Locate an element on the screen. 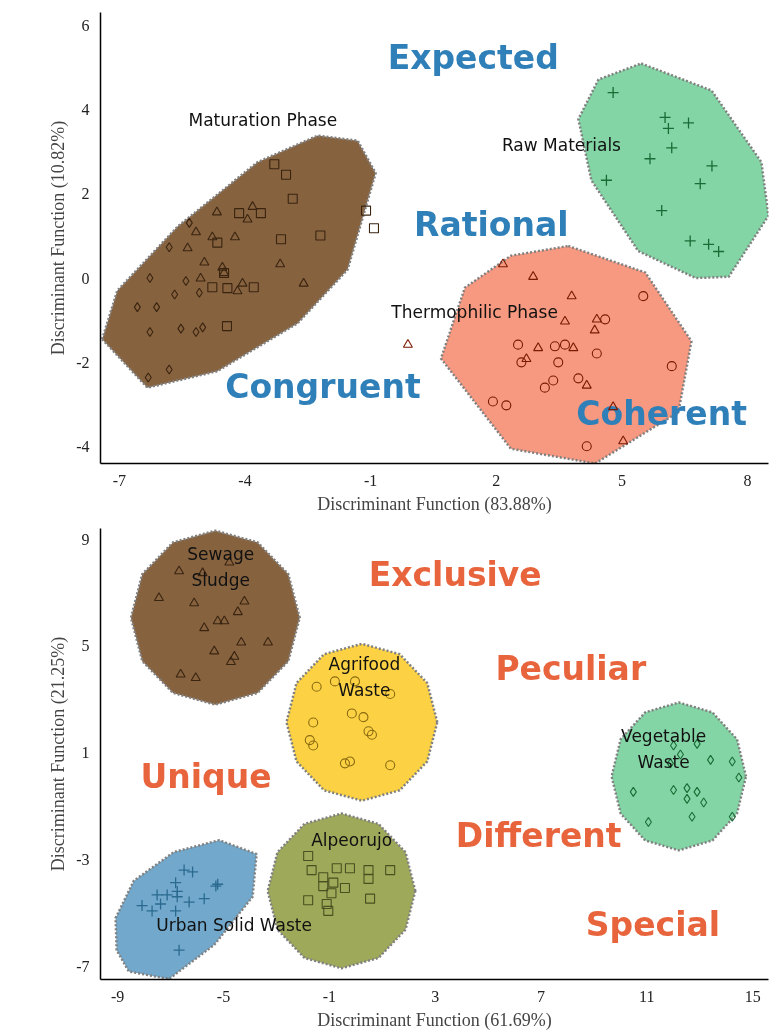  series-label: Maturation Phase is located at coordinates (263, 120).